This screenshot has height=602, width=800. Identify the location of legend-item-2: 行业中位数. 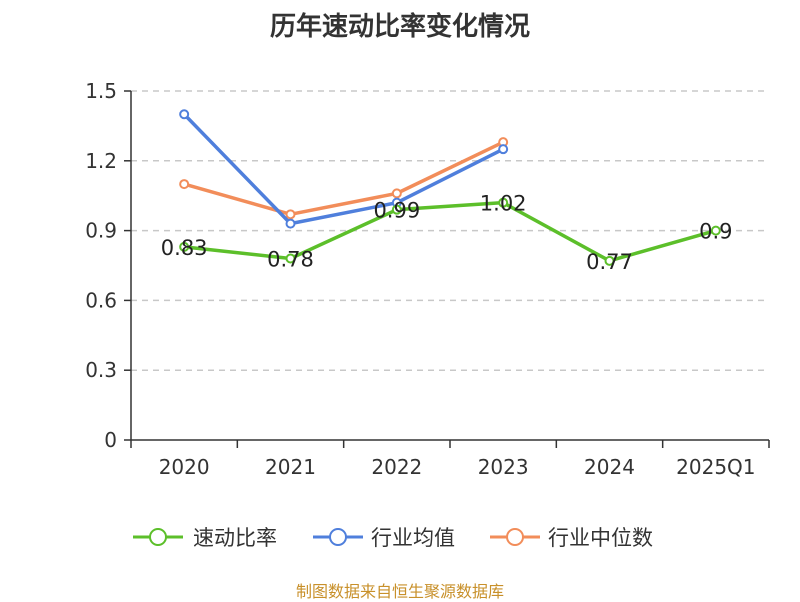
(571, 538).